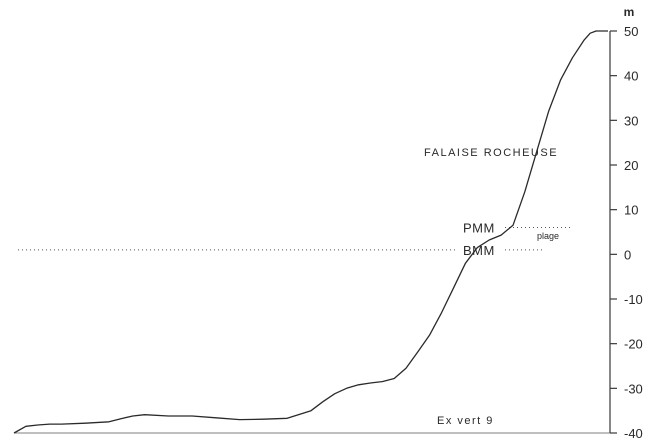 The height and width of the screenshot is (444, 662). What do you see at coordinates (633, 432) in the screenshot?
I see `y-tick-label: -40` at bounding box center [633, 432].